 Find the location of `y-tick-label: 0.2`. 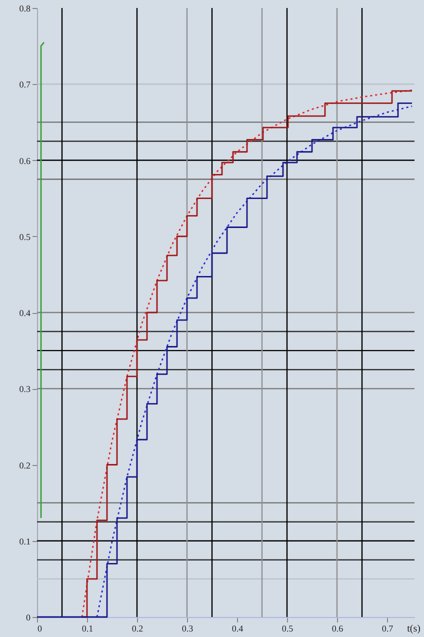

y-tick-label: 0.2 is located at coordinates (24, 465).